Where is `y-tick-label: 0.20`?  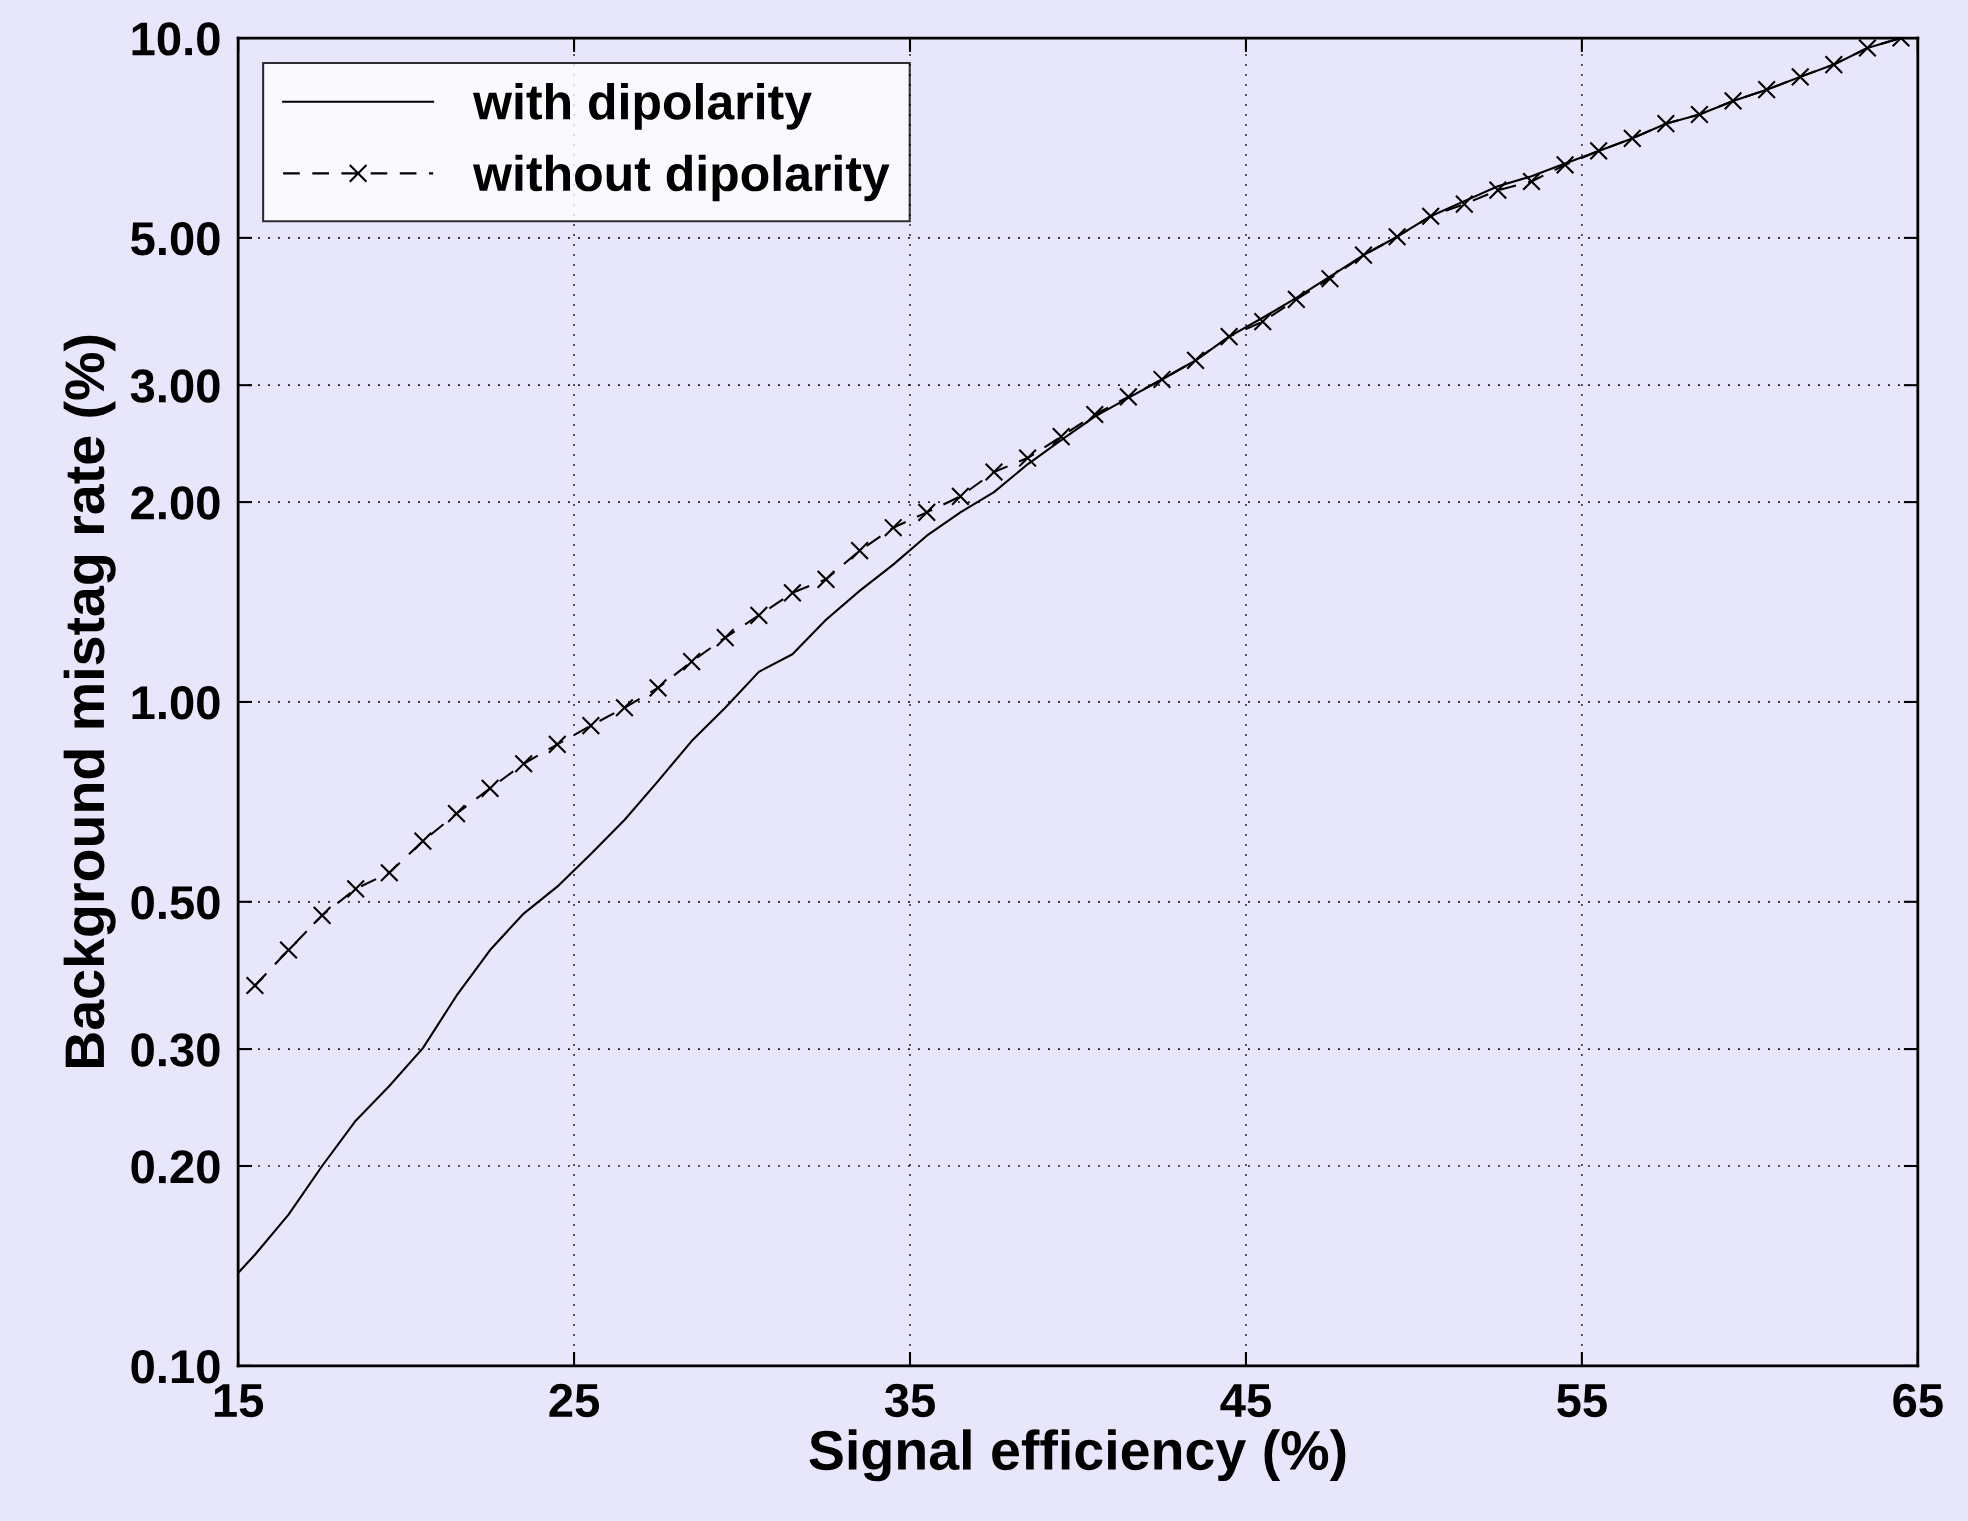
y-tick-label: 0.20 is located at coordinates (175, 1167).